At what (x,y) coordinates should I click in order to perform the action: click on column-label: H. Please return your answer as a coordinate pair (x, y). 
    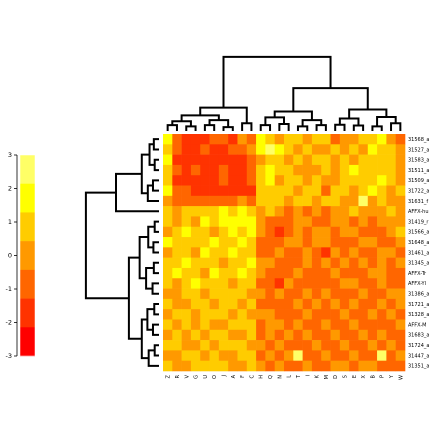
    Looking at the image, I should click on (262, 377).